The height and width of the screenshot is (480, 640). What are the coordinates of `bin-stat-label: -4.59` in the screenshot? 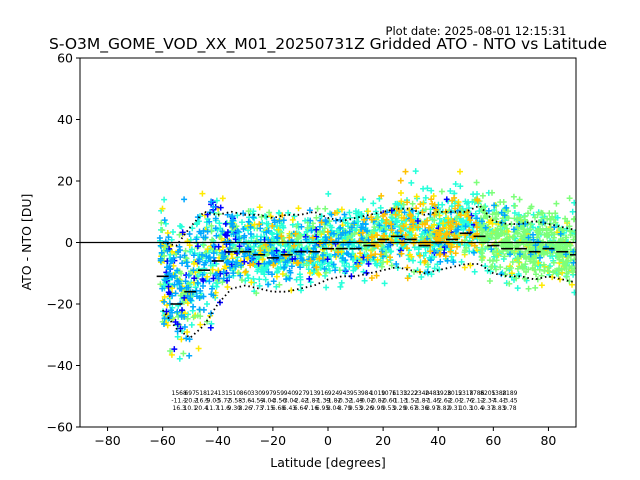 It's located at (257, 401).